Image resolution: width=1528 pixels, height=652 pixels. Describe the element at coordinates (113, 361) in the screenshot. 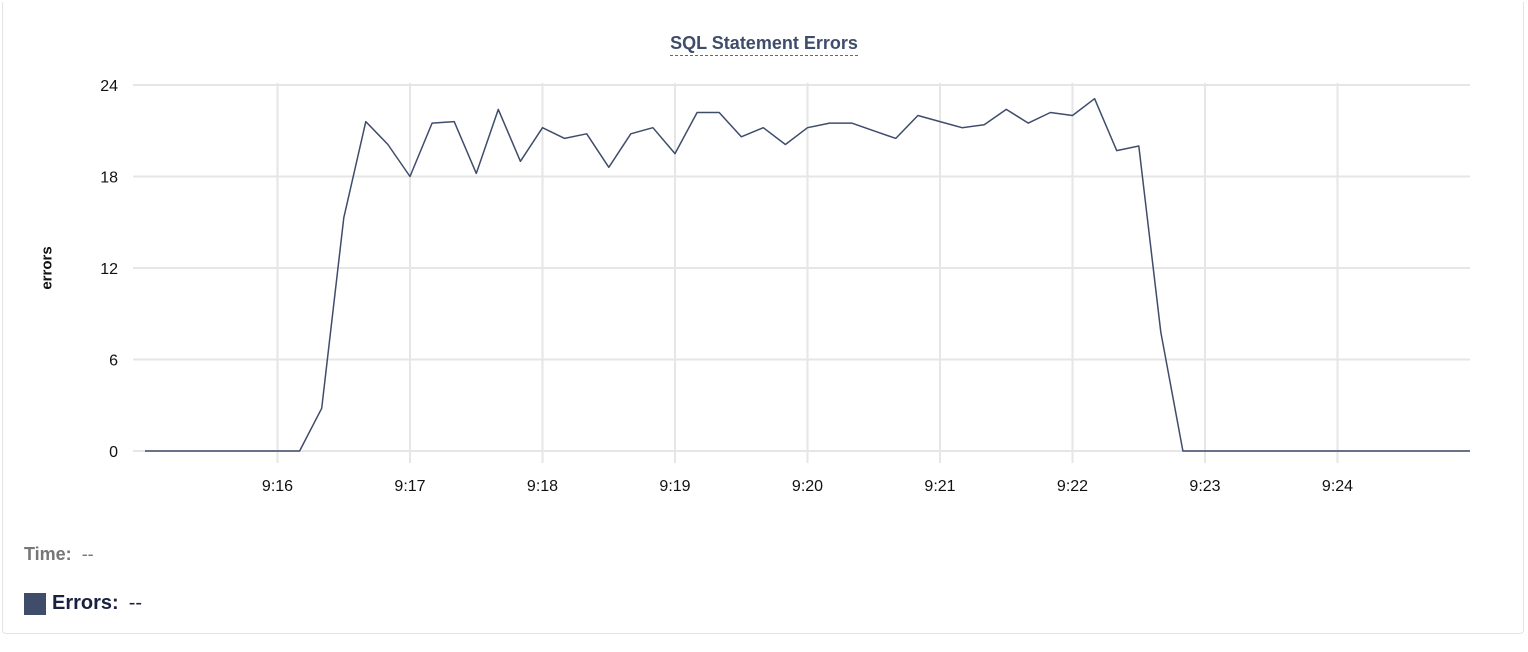

I see `y-tick-label: 6` at that location.